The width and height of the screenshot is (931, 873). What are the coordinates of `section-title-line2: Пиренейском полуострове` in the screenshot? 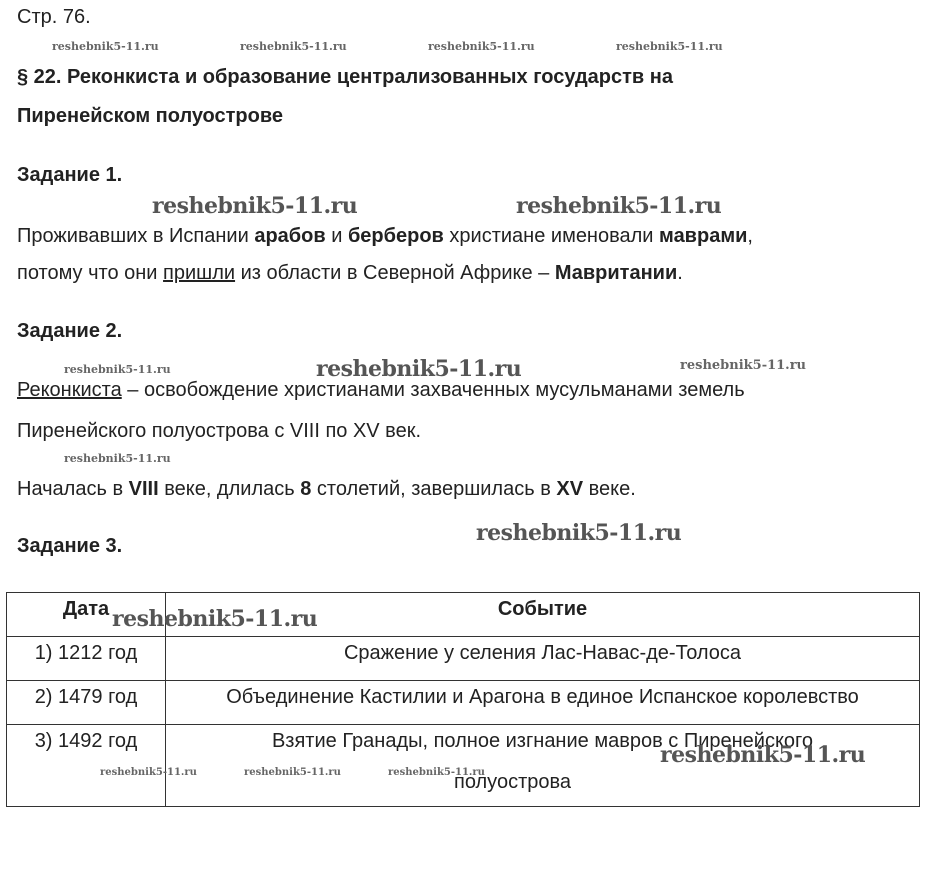 It's located at (150, 116).